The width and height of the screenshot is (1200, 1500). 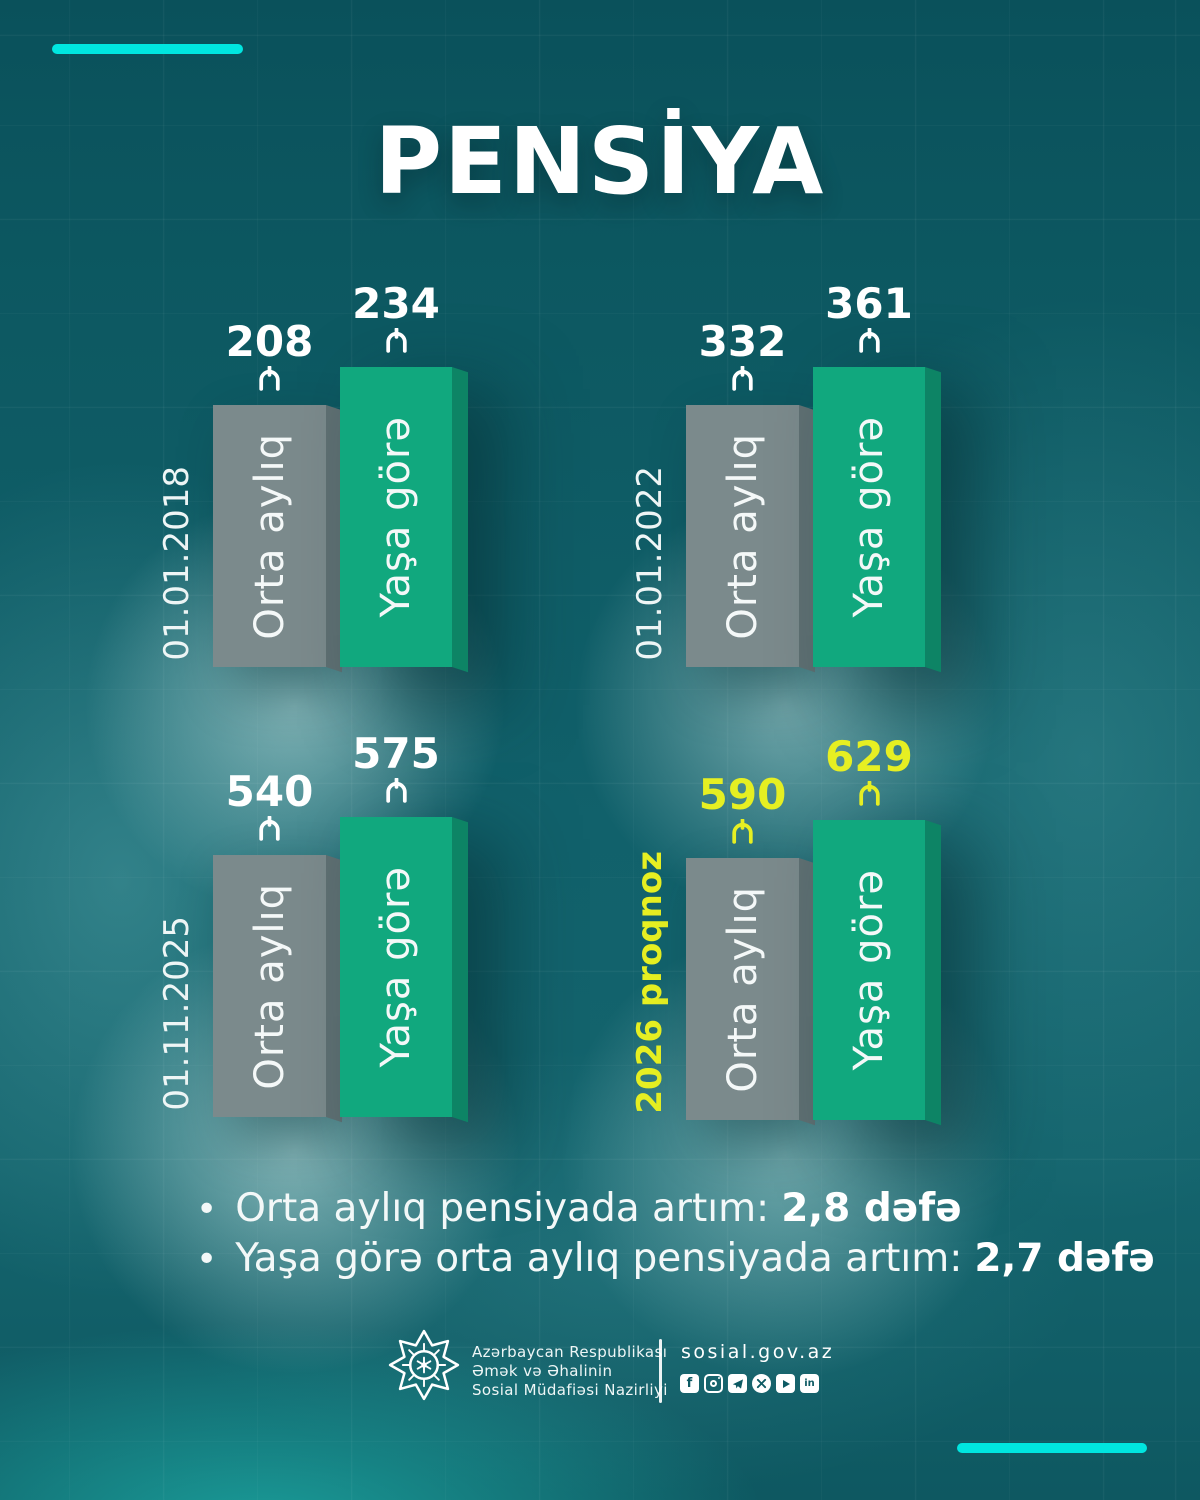 I want to click on x-icon, so click(x=761, y=1383).